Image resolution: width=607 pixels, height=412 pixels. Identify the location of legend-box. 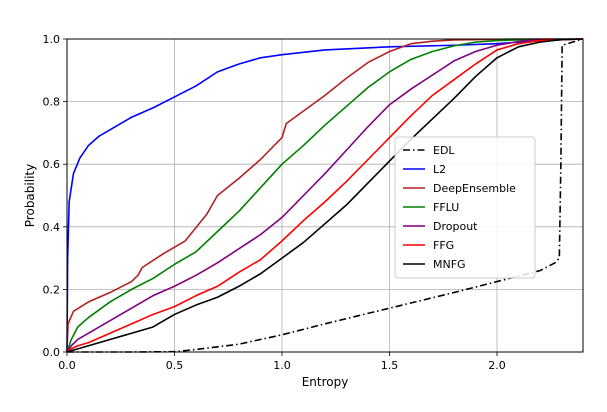
(465, 207).